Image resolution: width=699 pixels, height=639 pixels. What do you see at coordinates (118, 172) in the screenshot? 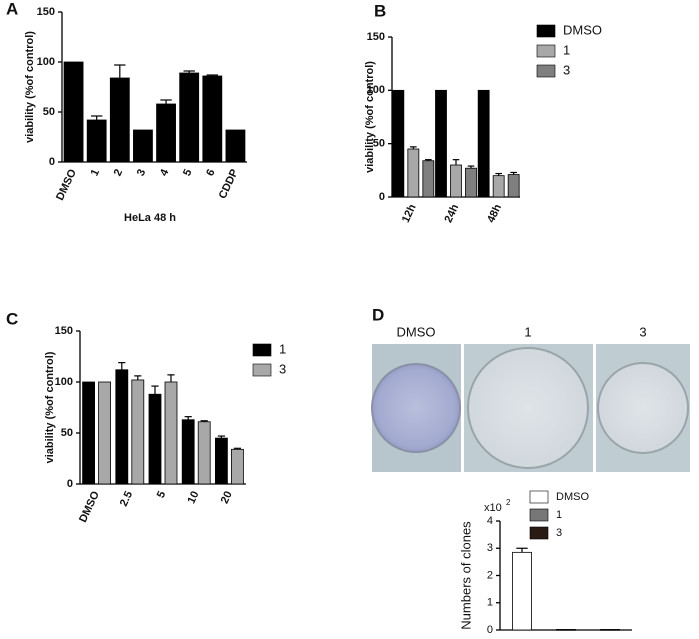
I see `x-tick-label: 2` at bounding box center [118, 172].